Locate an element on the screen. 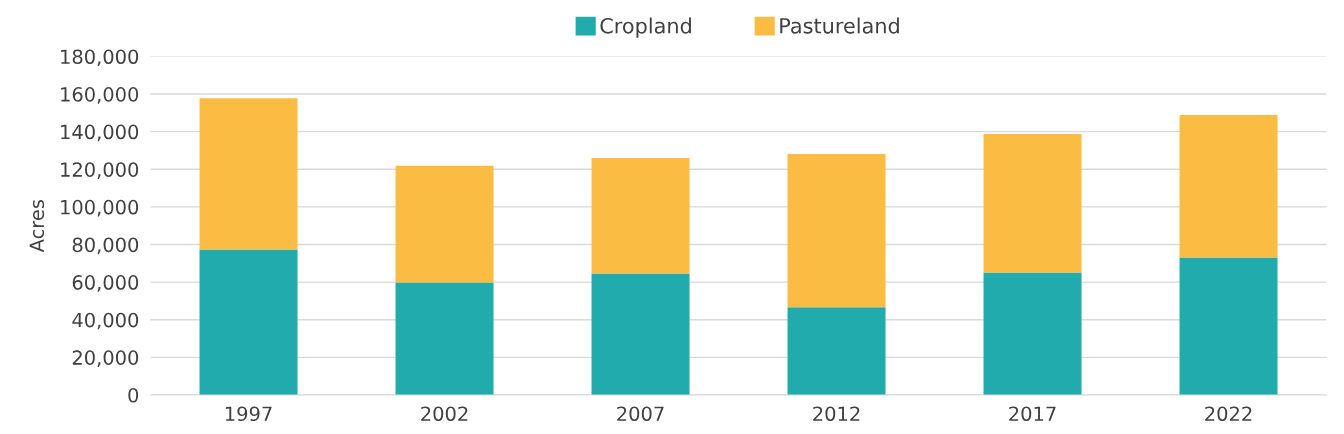  y-tick-label: 120,000 is located at coordinates (100, 170).